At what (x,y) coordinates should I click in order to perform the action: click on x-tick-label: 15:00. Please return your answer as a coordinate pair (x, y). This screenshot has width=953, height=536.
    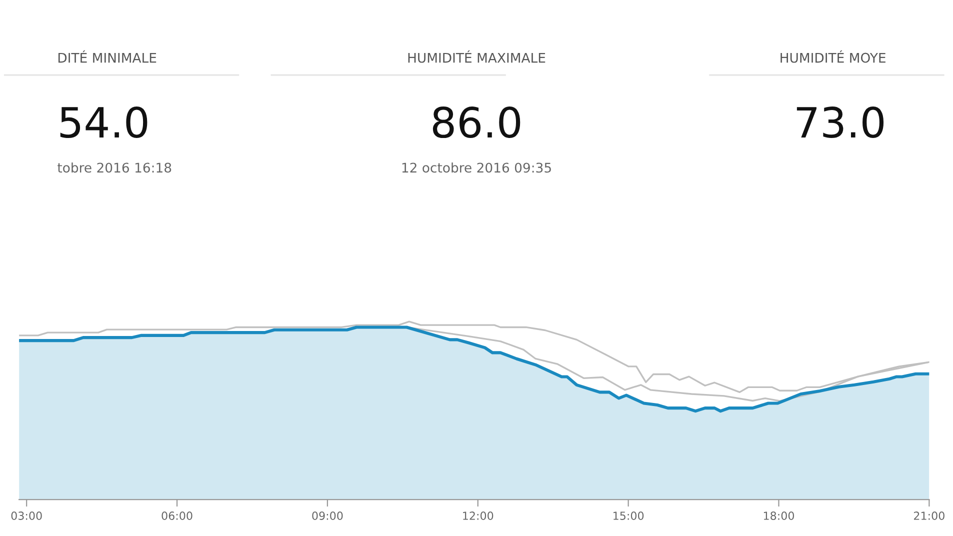
    Looking at the image, I should click on (629, 516).